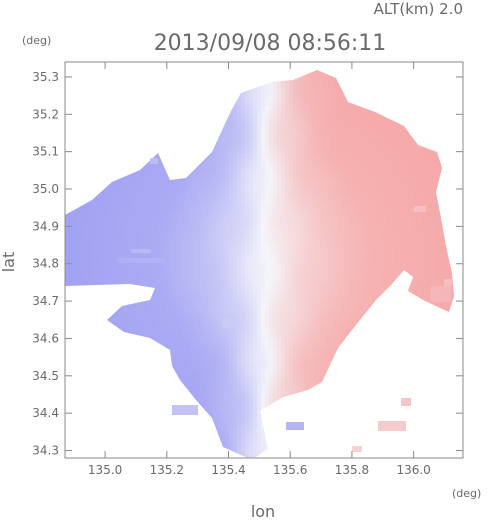 This screenshot has width=491, height=521. Describe the element at coordinates (45, 114) in the screenshot. I see `y-tick-label: 35.2` at that location.